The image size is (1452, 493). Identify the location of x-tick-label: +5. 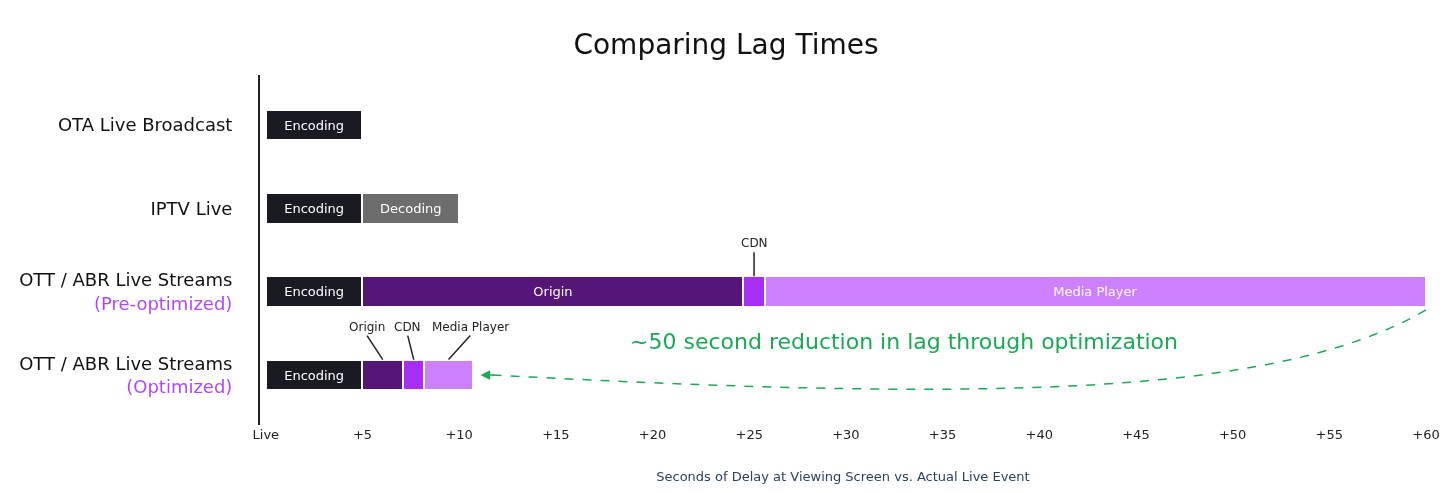
(362, 434).